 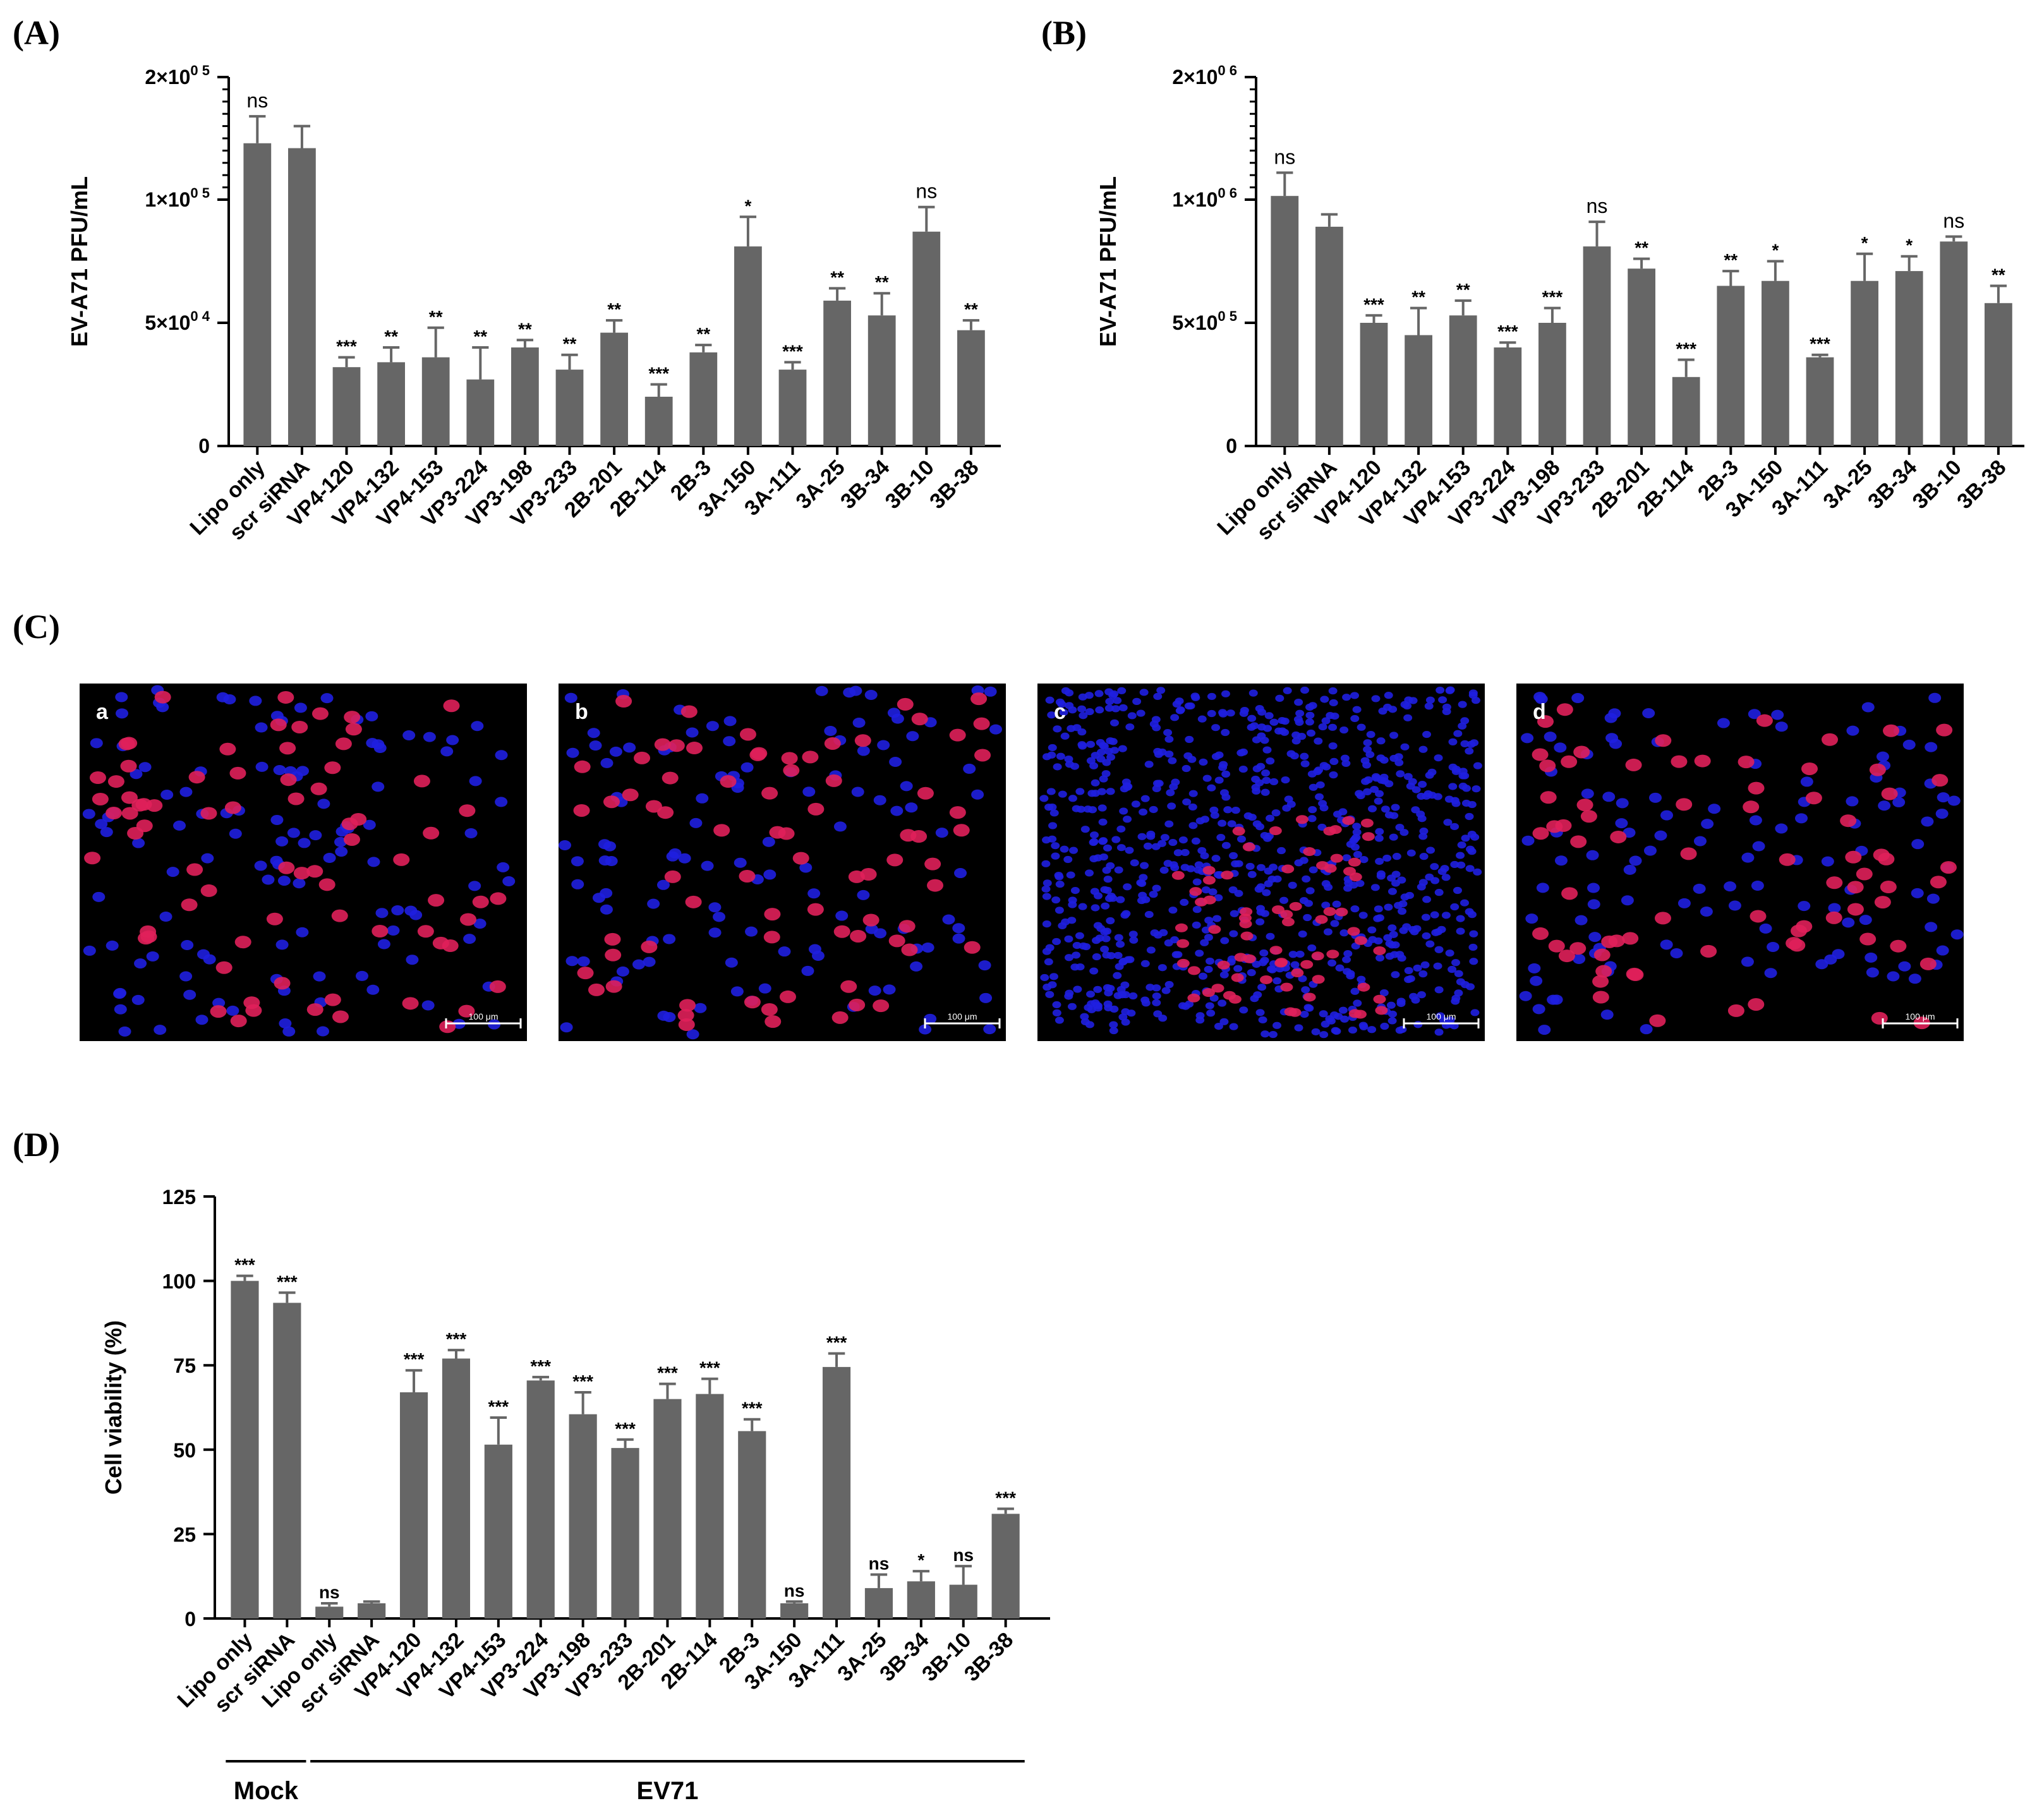 What do you see at coordinates (625, 1428) in the screenshot?
I see `significance-label: ***` at bounding box center [625, 1428].